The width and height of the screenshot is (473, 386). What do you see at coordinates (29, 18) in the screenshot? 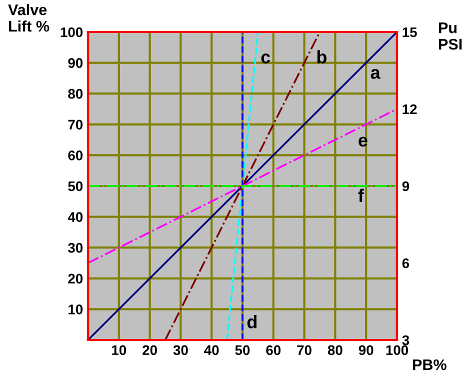
I see `y-axis-title: Valve Lift %` at bounding box center [29, 18].